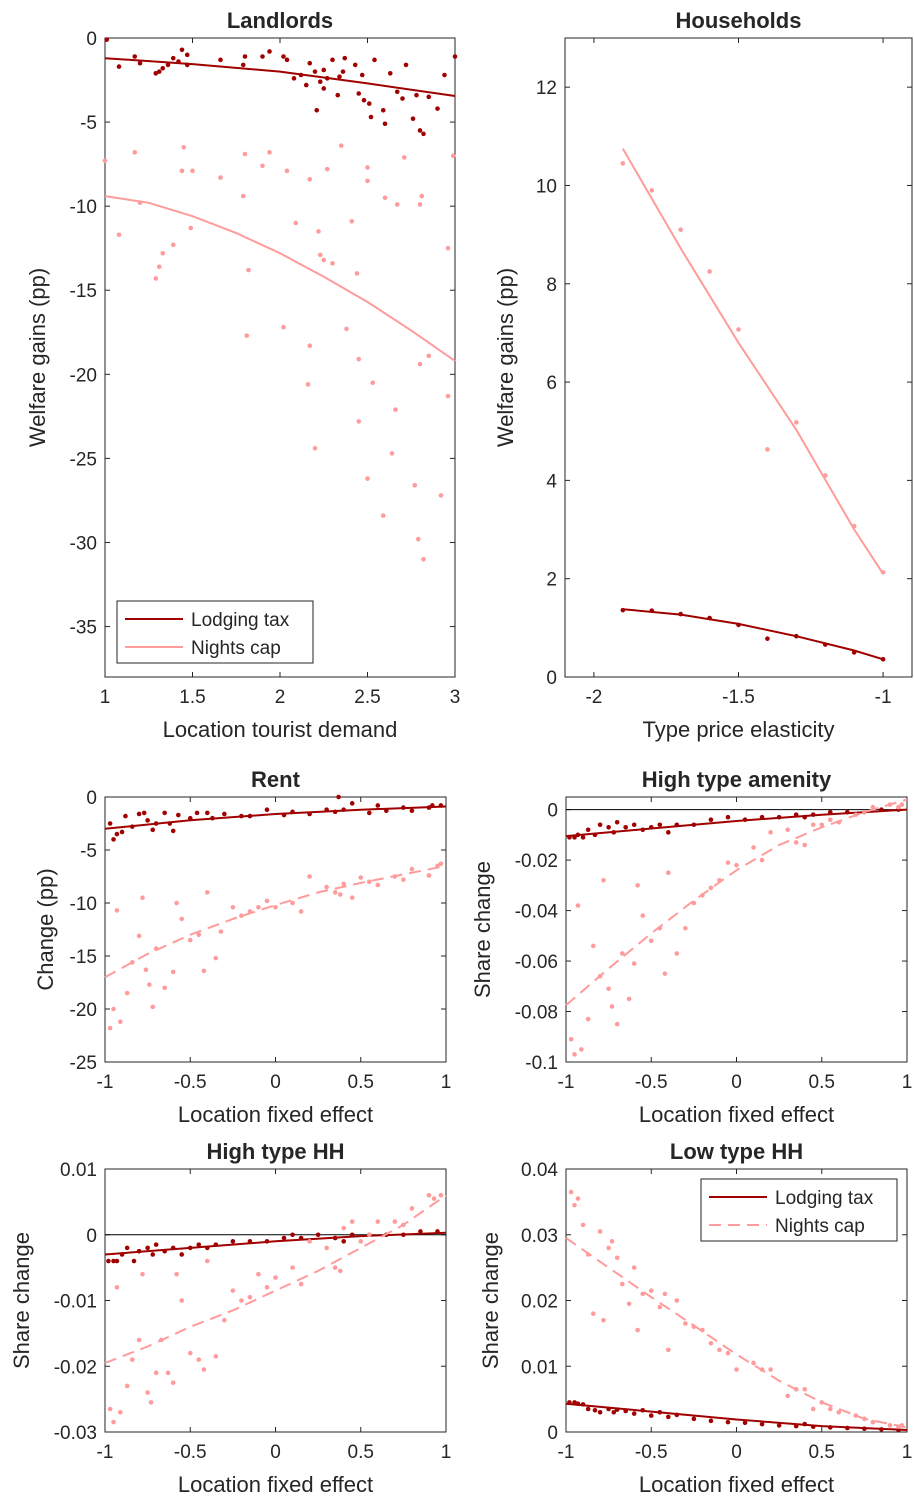 Image resolution: width=914 pixels, height=1501 pixels. What do you see at coordinates (824, 1198) in the screenshot?
I see `legend-label: Lodging tax` at bounding box center [824, 1198].